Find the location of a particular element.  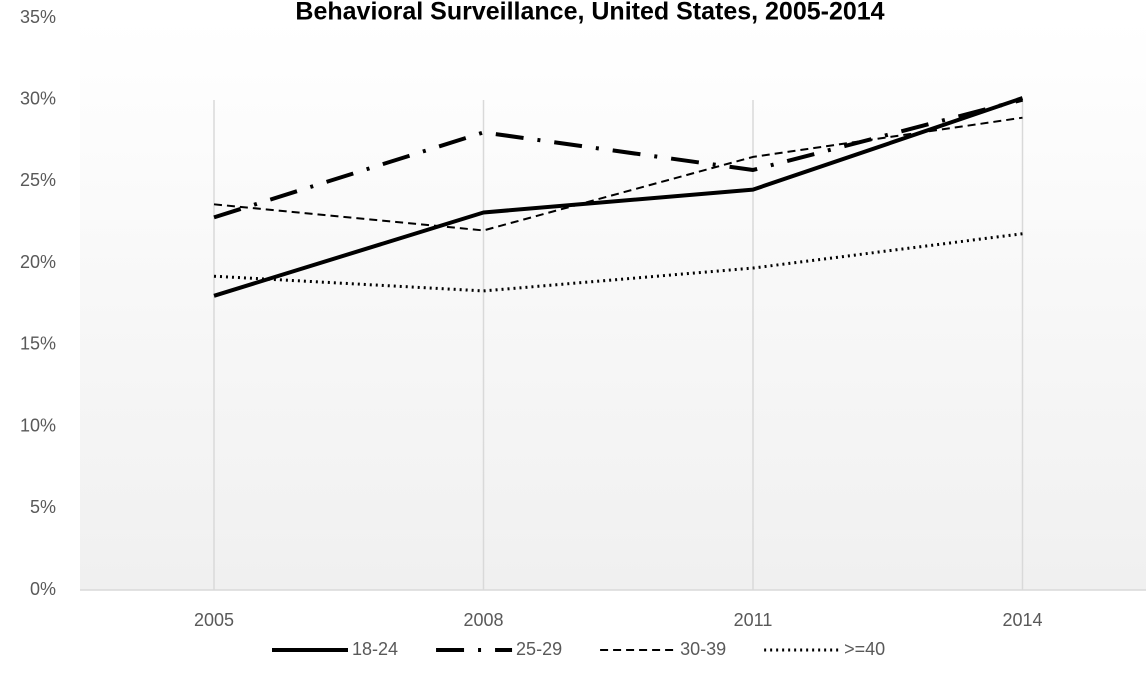

x-tick-label: 2014 is located at coordinates (1022, 620).